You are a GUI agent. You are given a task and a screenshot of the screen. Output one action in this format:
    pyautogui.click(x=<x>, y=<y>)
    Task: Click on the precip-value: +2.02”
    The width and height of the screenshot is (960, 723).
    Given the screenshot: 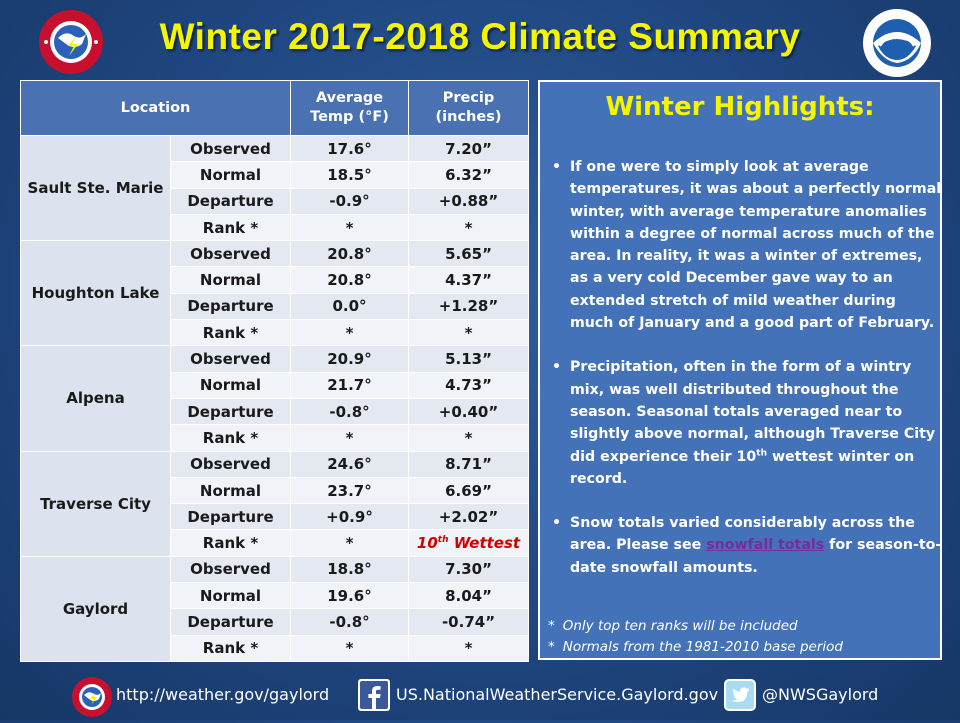 What is the action you would take?
    pyautogui.click(x=468, y=517)
    